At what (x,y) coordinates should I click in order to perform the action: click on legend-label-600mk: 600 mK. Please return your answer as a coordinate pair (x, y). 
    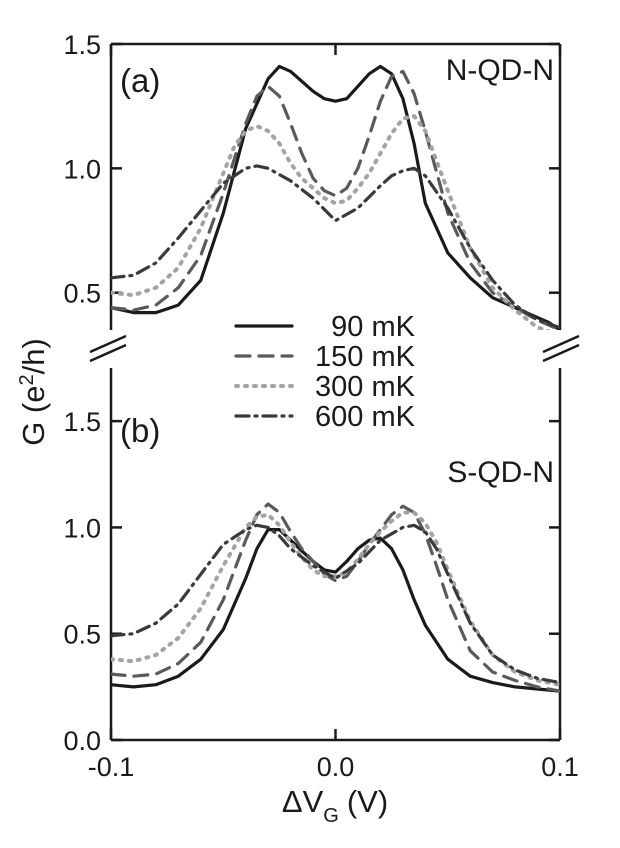
    Looking at the image, I should click on (365, 417).